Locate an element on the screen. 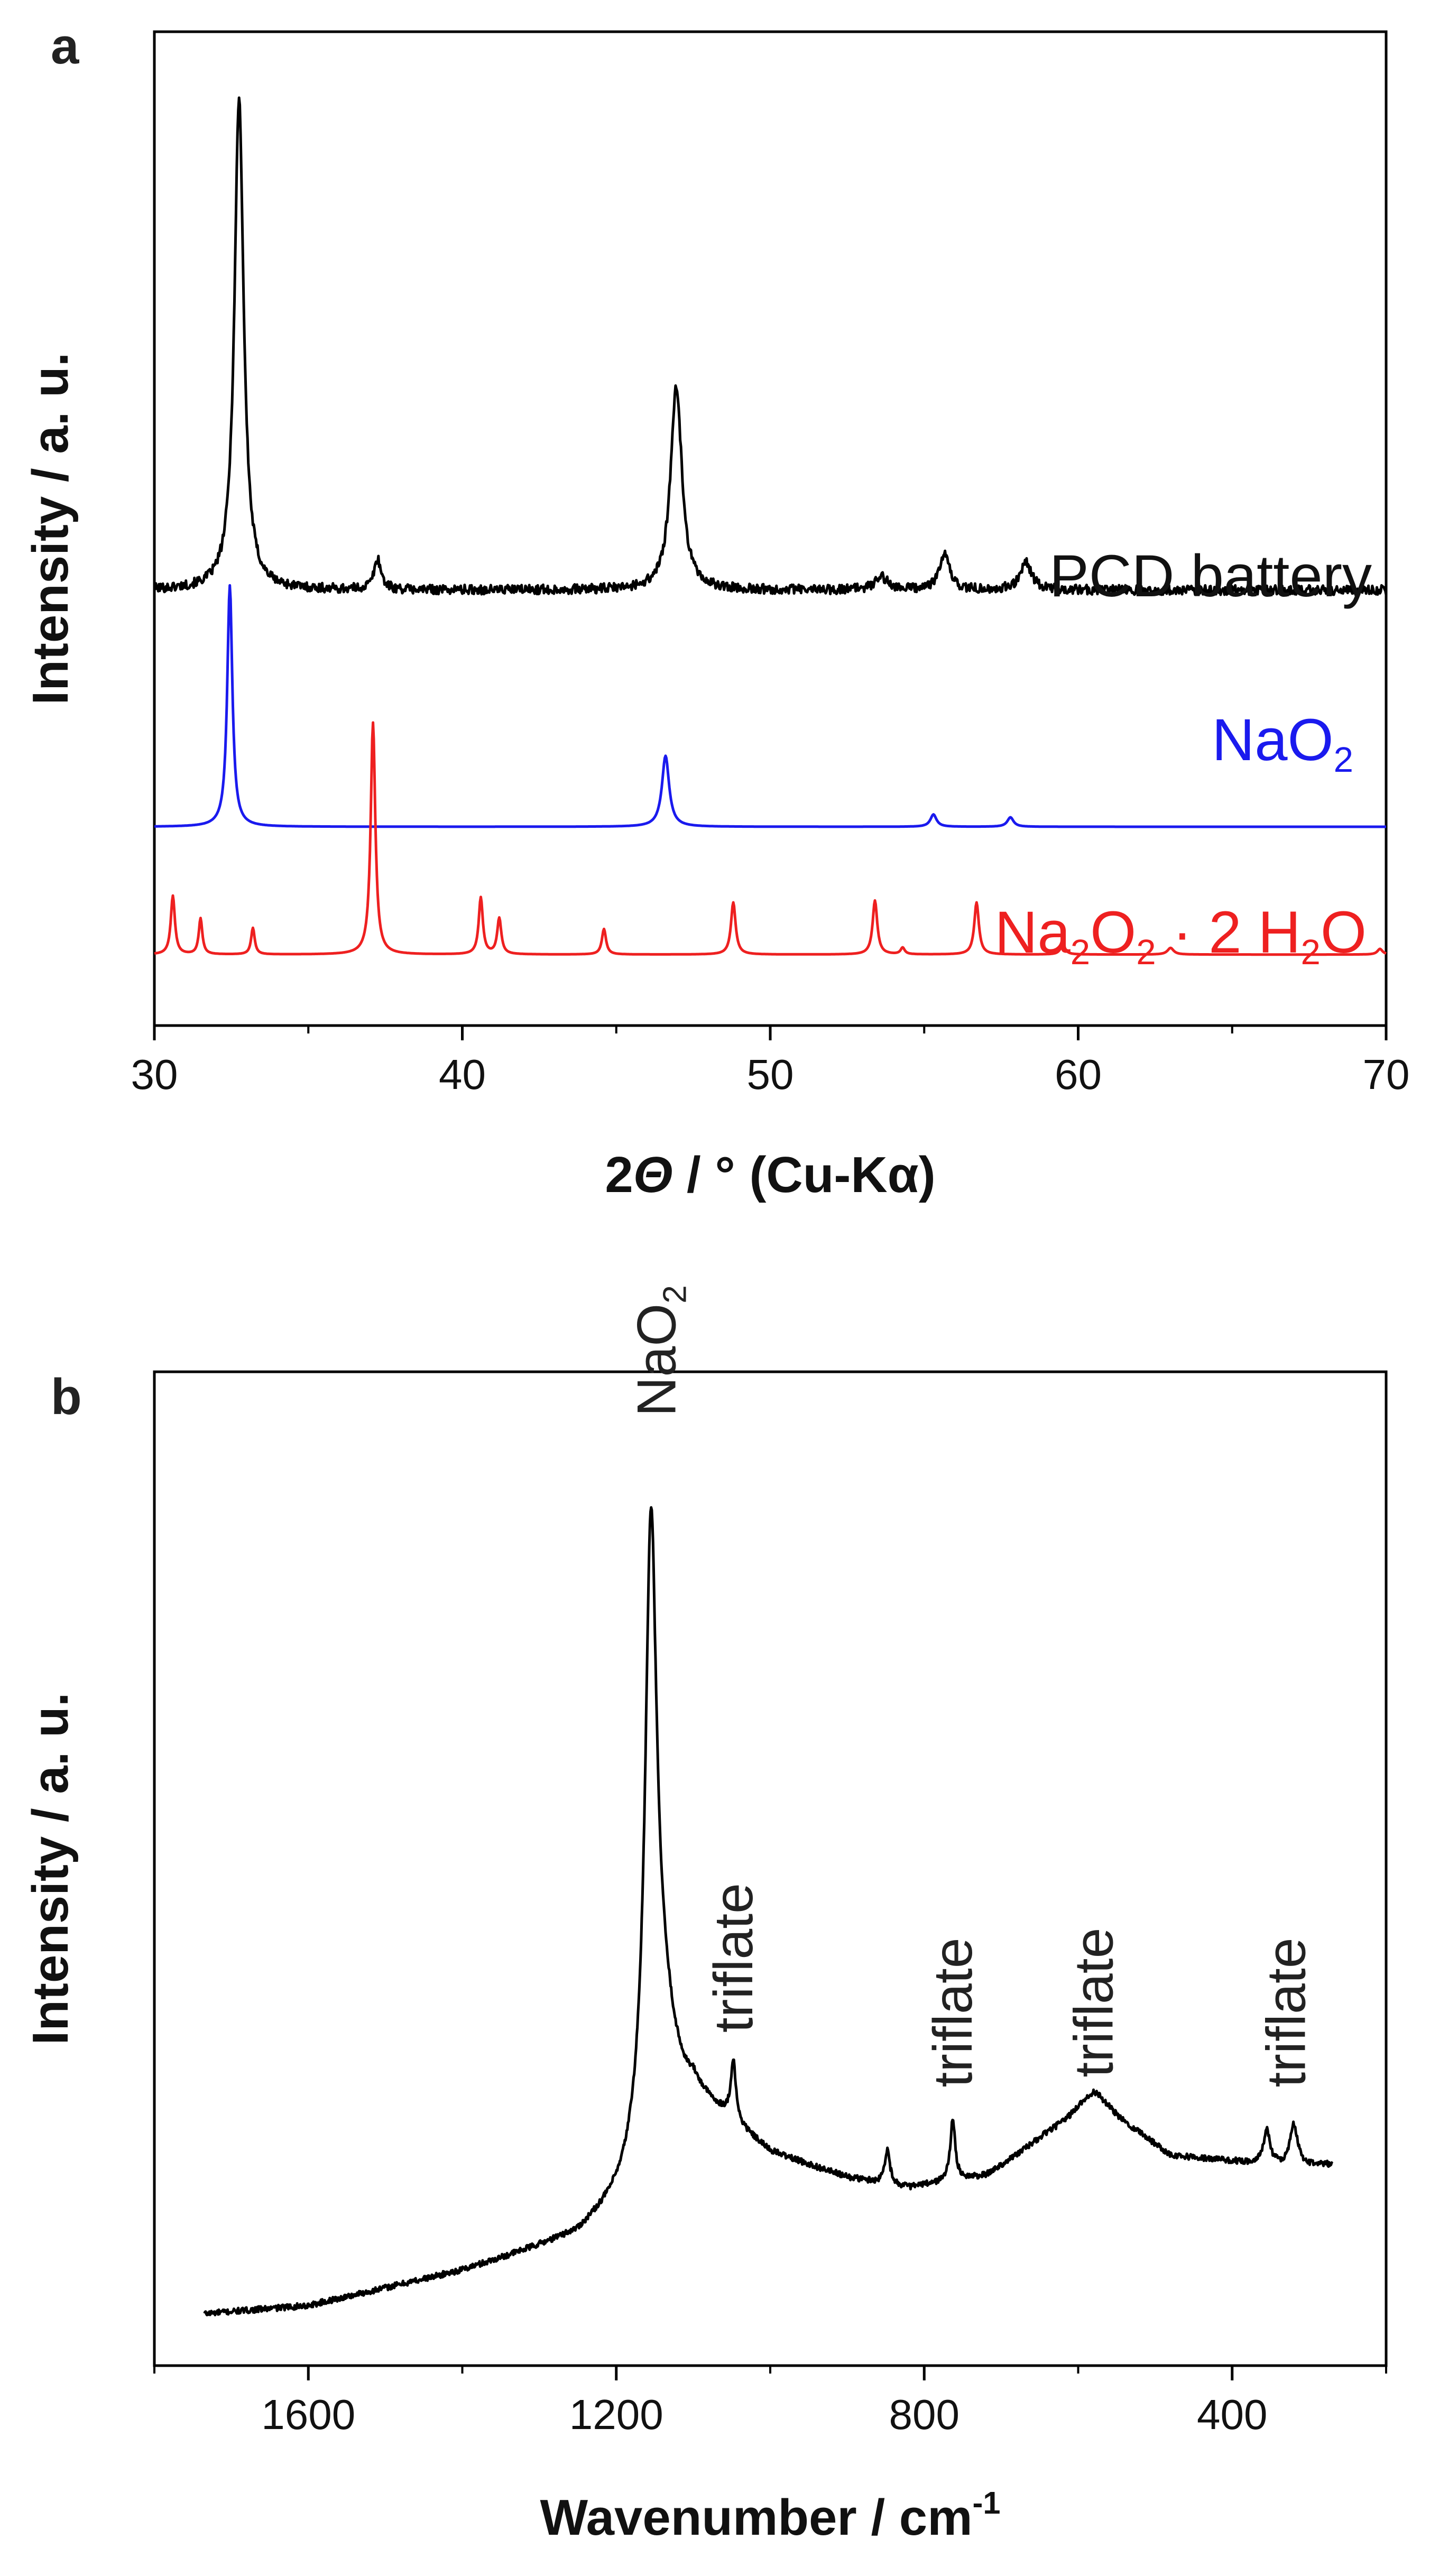 The height and width of the screenshot is (2576, 1430). x-tick-label-b: 400 is located at coordinates (1232, 2414).